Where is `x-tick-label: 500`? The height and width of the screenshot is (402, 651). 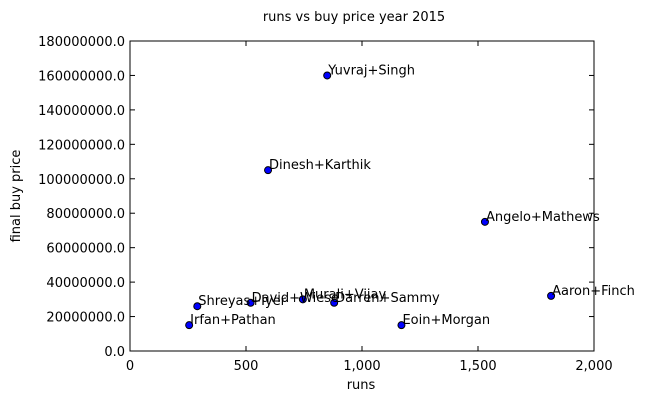 x-tick-label: 500 is located at coordinates (246, 366).